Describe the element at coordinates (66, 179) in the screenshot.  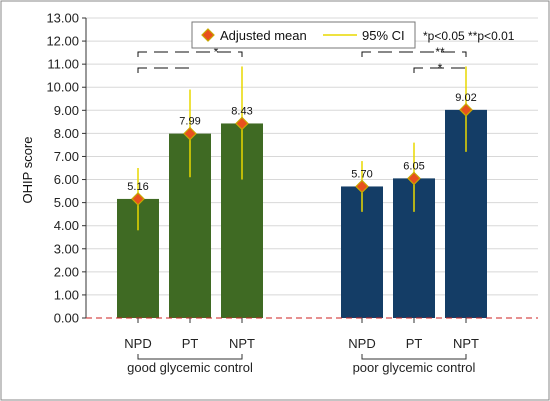
I see `y-tick-label: 6.00` at that location.